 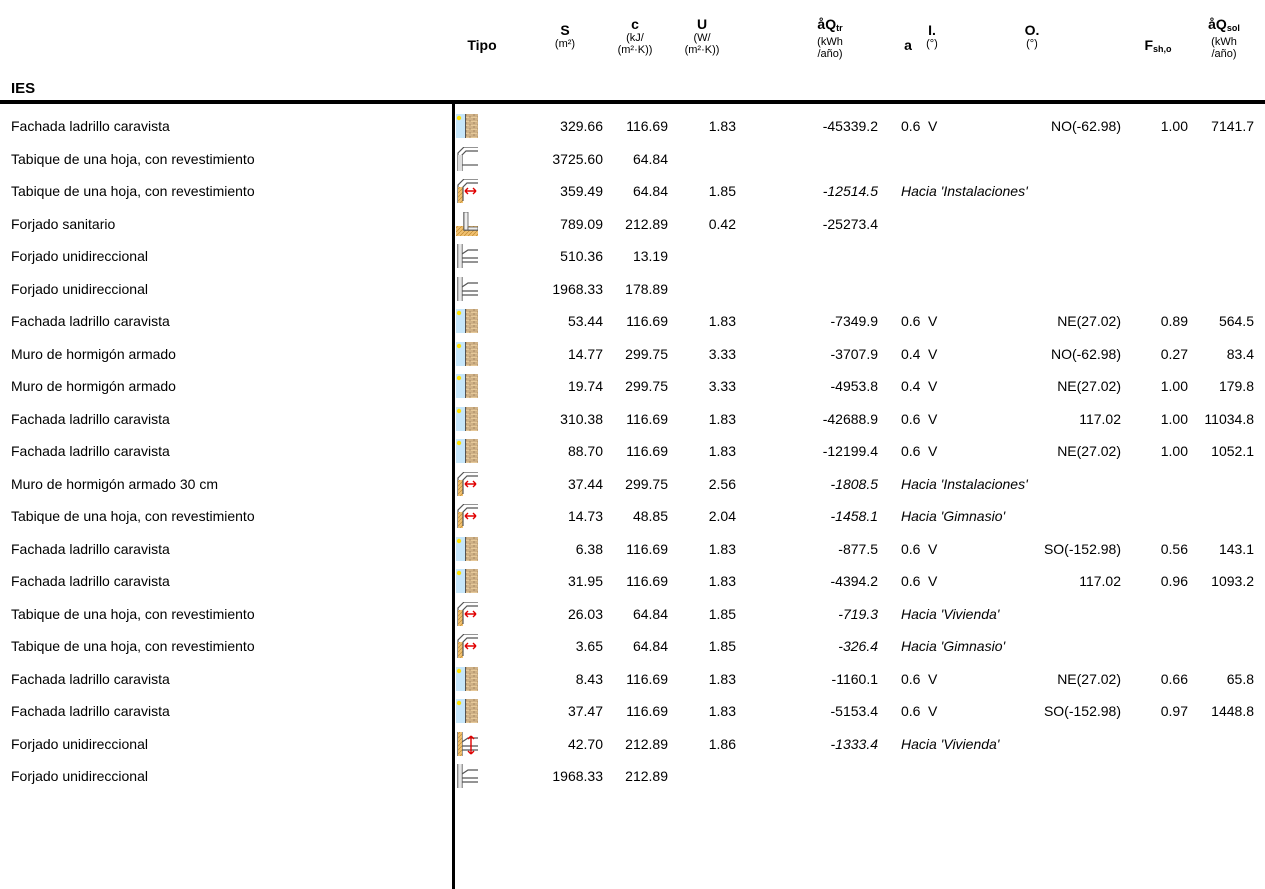 I want to click on table-row: Forjado unidireccional 510.36 13.19, so click(x=632, y=256).